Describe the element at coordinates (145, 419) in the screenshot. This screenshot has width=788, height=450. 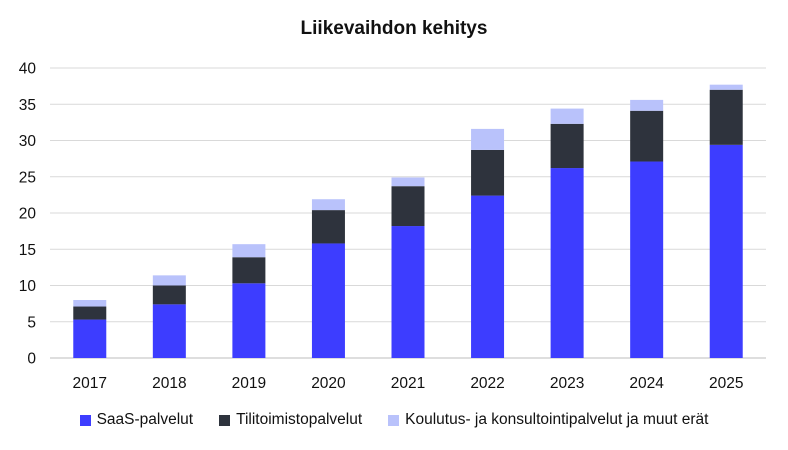
I see `legend-label: SaaS-palvelut` at that location.